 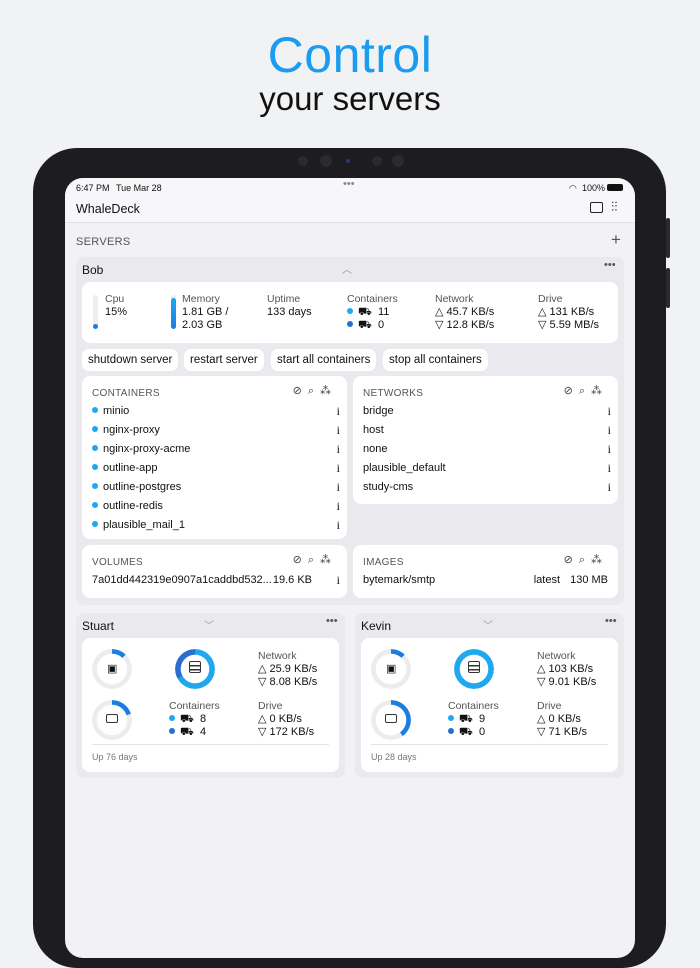 I want to click on cpu-gauge, so click(x=112, y=669).